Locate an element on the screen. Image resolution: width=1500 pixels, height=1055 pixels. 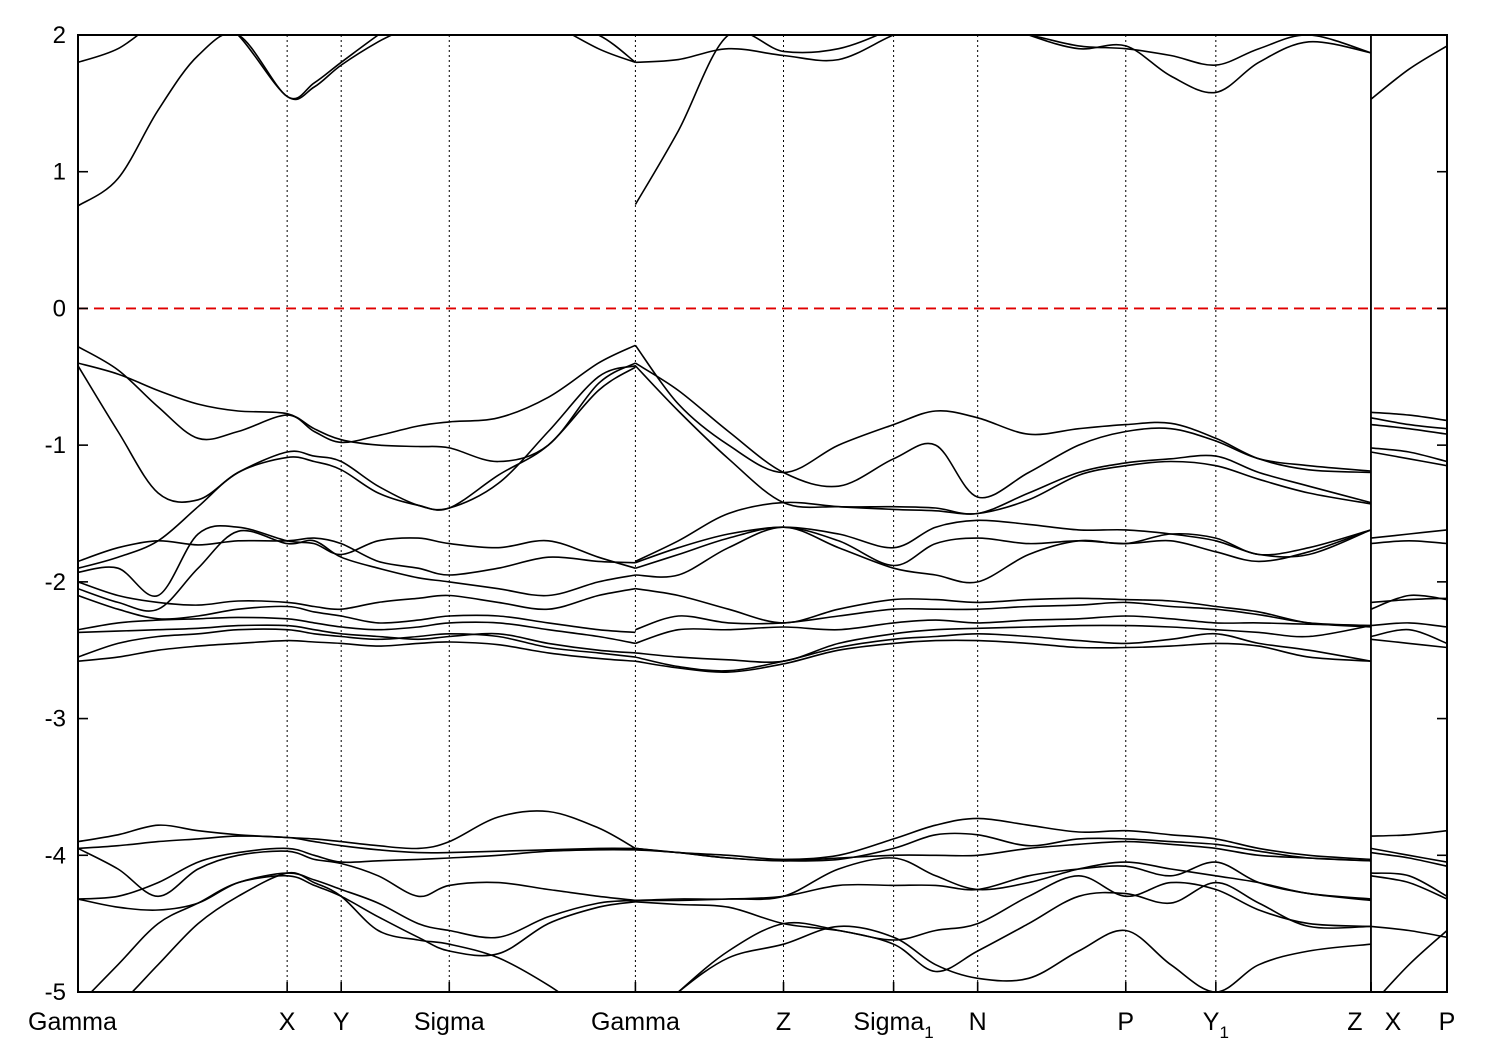
xtick-label-10: Z is located at coordinates (1354, 1022).